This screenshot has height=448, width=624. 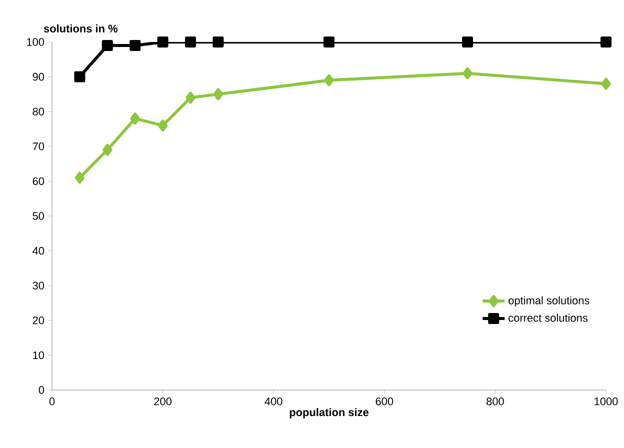 I want to click on legend-label: optimal solutions, so click(x=549, y=301).